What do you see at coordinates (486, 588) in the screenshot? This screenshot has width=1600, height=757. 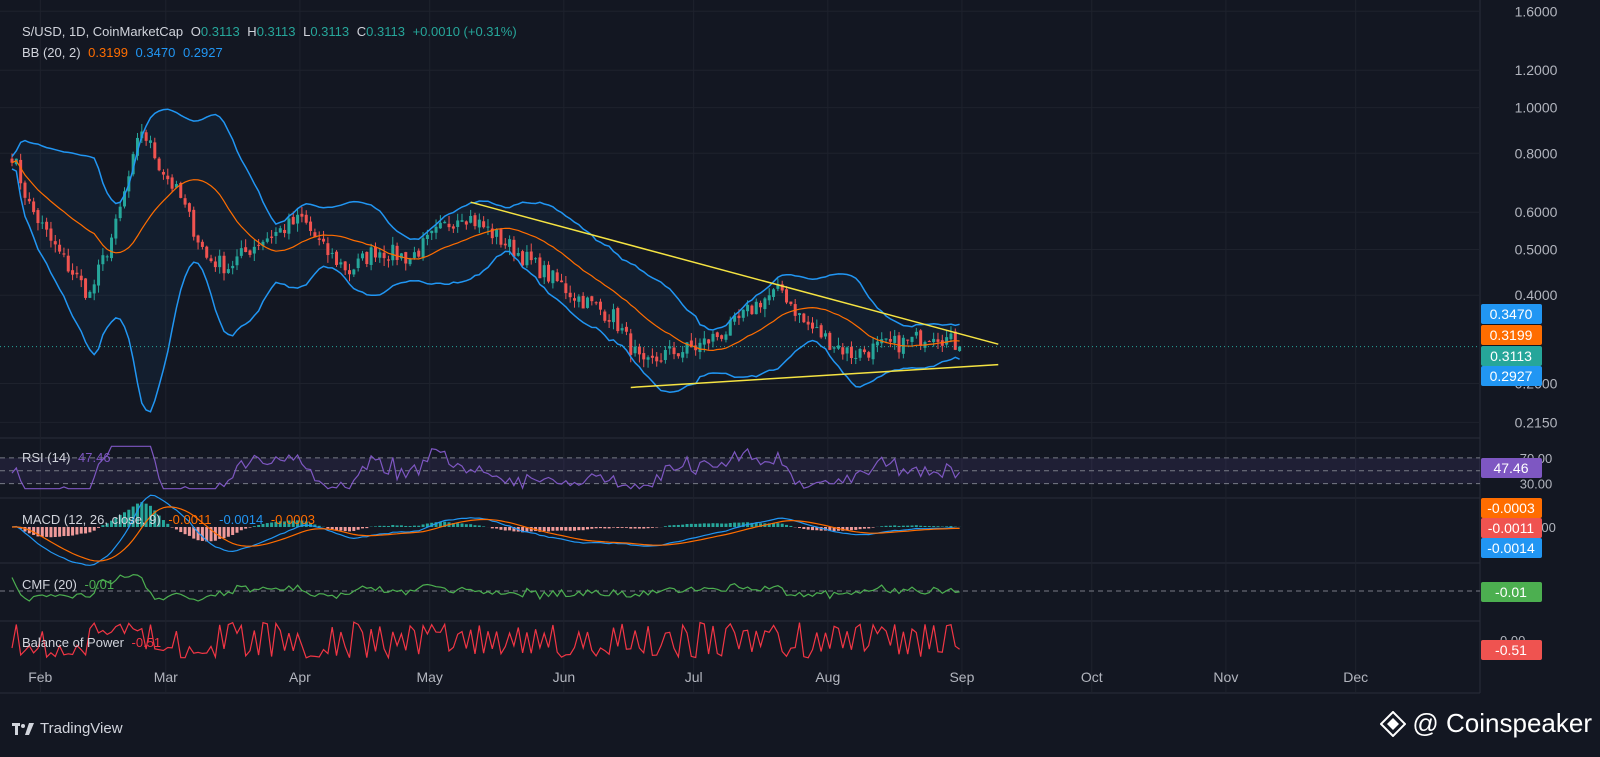 I see `cmf-line` at bounding box center [486, 588].